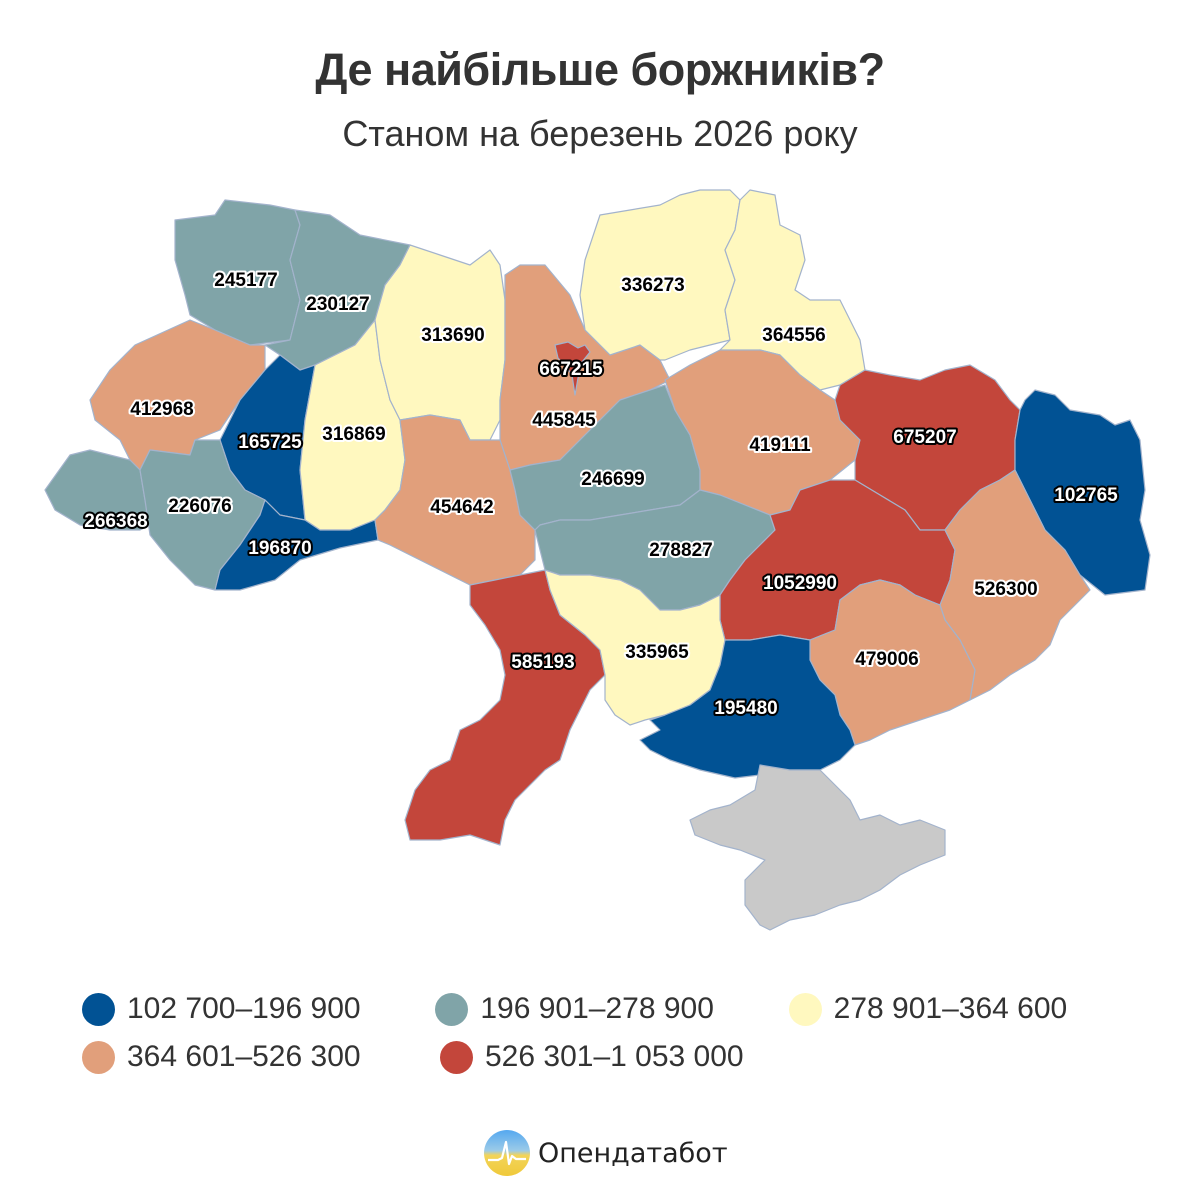  Describe the element at coordinates (452, 335) in the screenshot. I see `value-label: 313690` at that location.